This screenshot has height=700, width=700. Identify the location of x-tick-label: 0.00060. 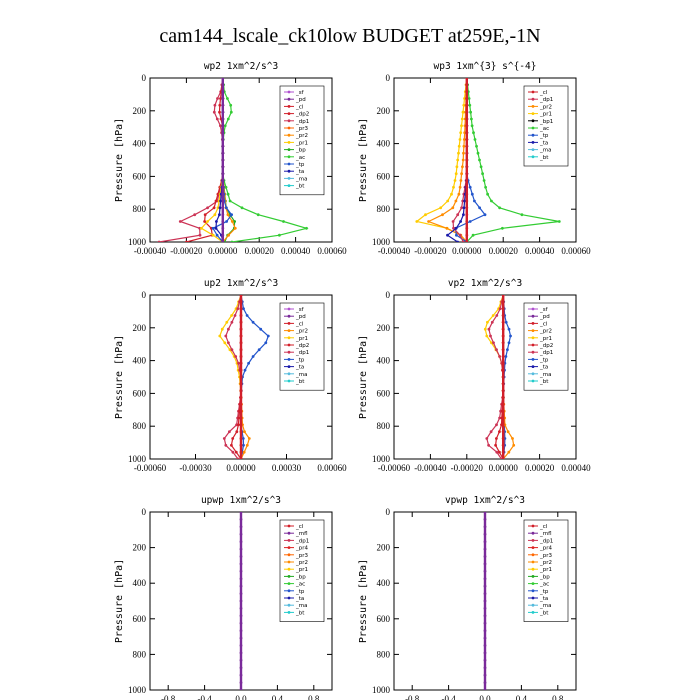
(332, 251).